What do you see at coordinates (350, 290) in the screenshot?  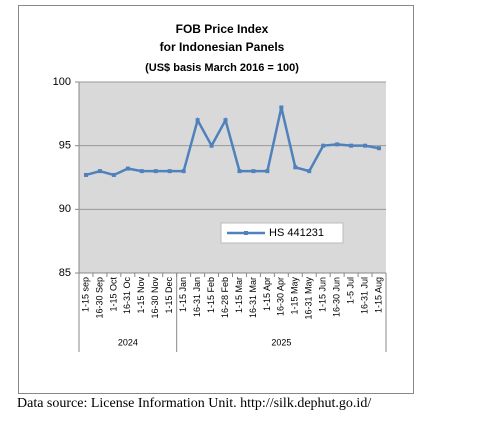 I see `x-tick-label: 1-5 Jul` at bounding box center [350, 290].